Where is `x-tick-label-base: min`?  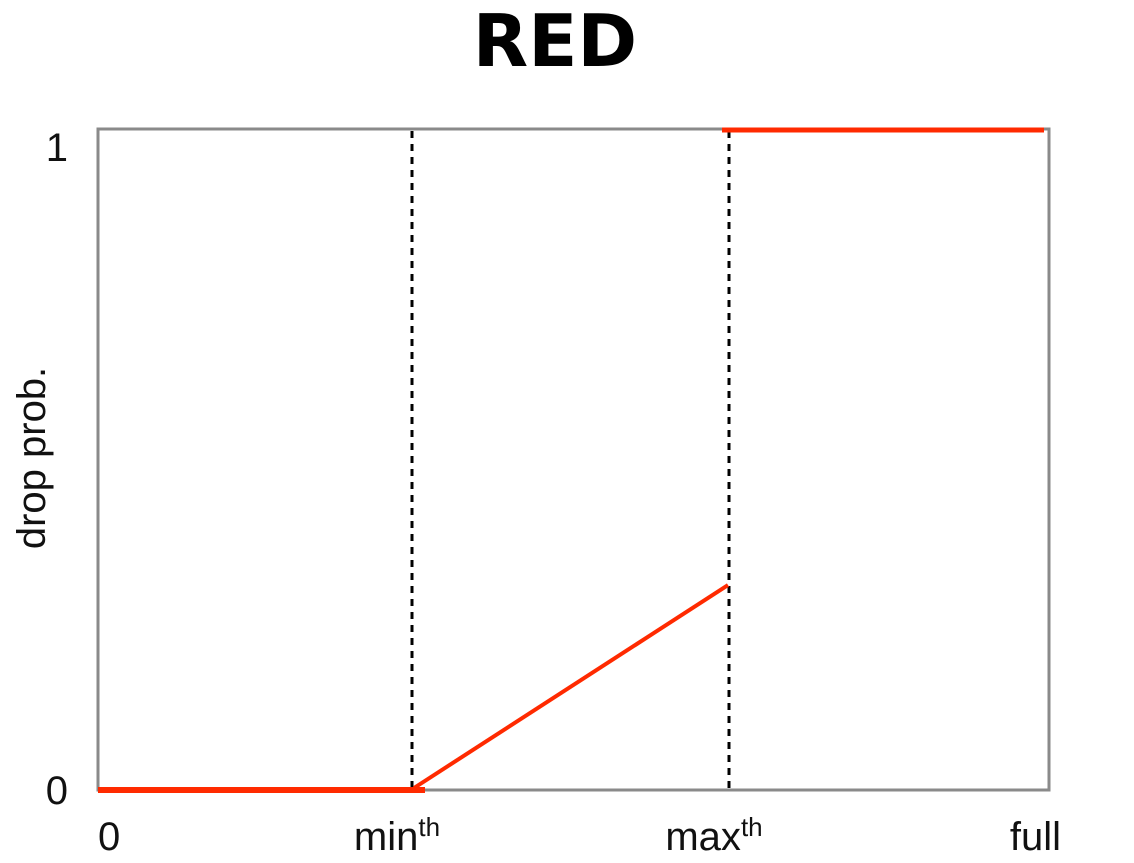
x-tick-label-base: min is located at coordinates (386, 837).